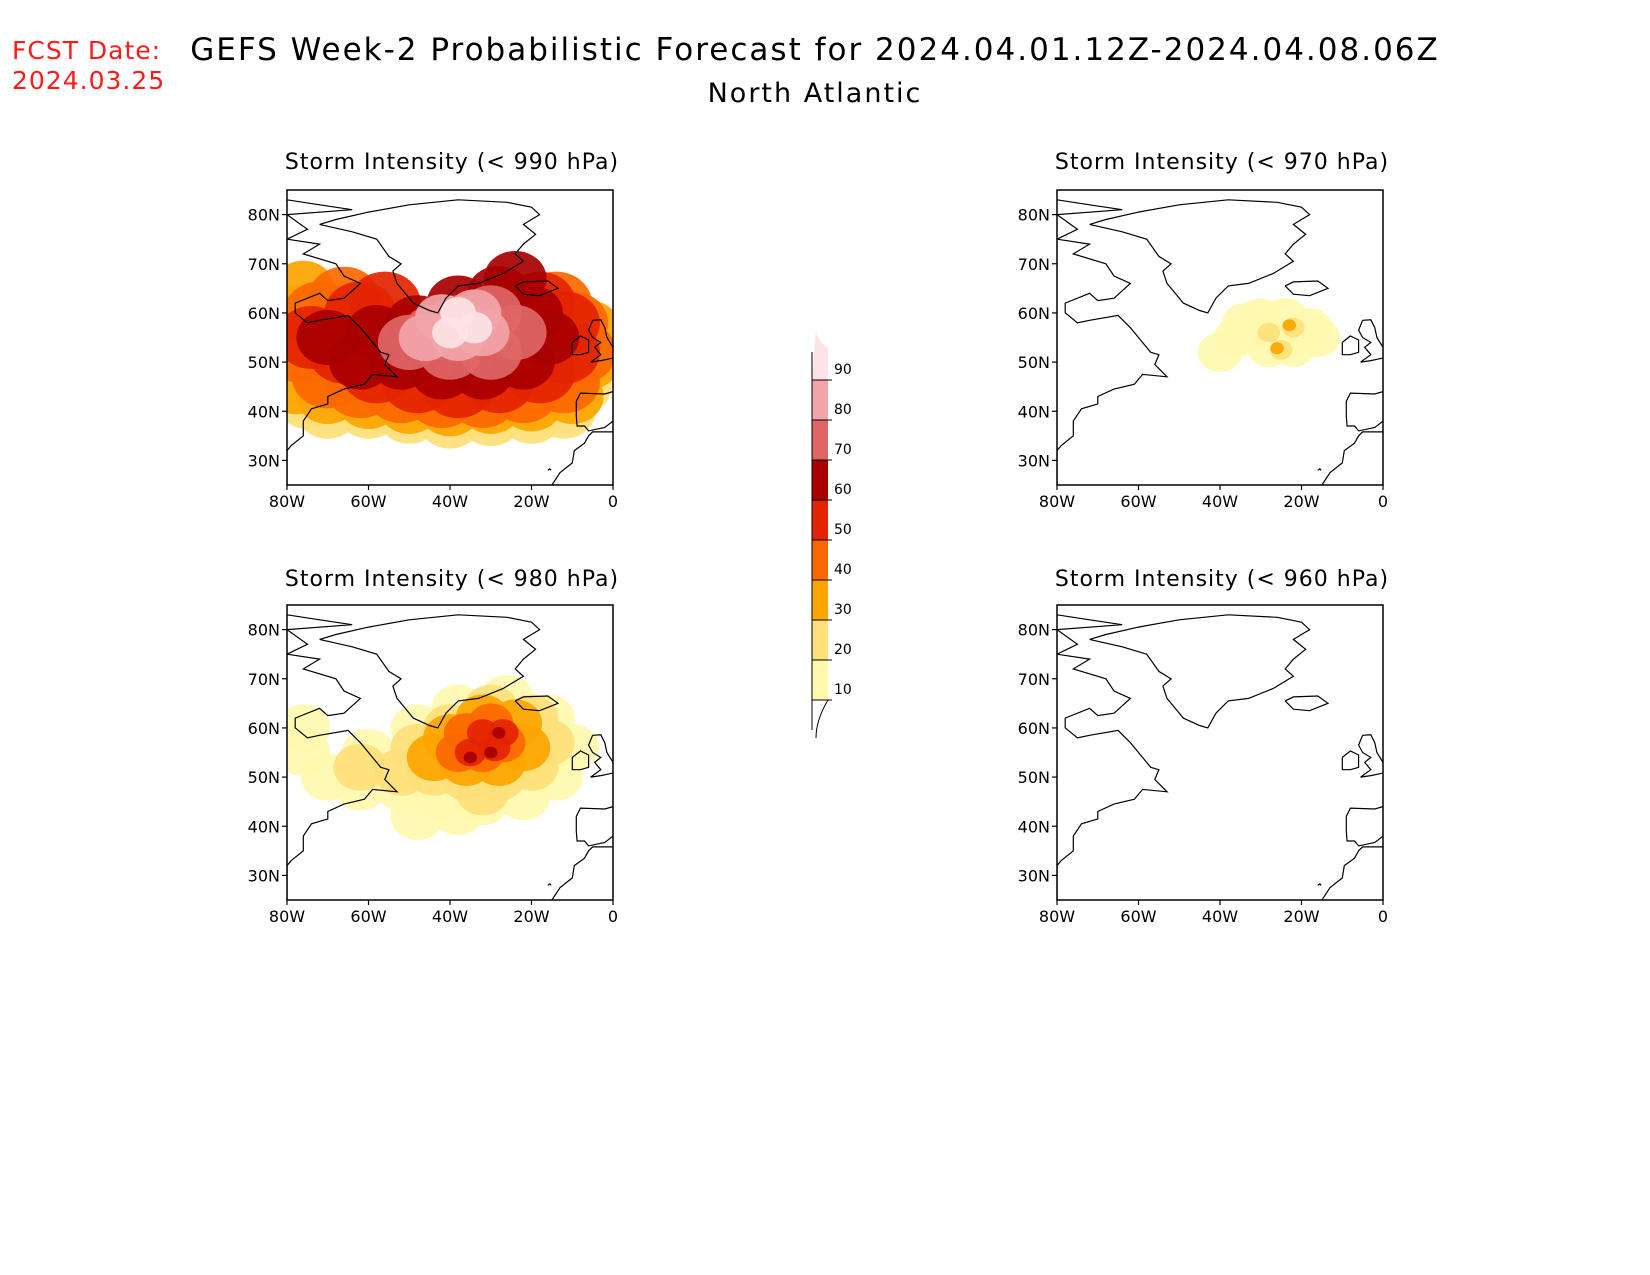 Image resolution: width=1650 pixels, height=1275 pixels. Describe the element at coordinates (843, 570) in the screenshot. I see `colorbar-label: 40` at that location.